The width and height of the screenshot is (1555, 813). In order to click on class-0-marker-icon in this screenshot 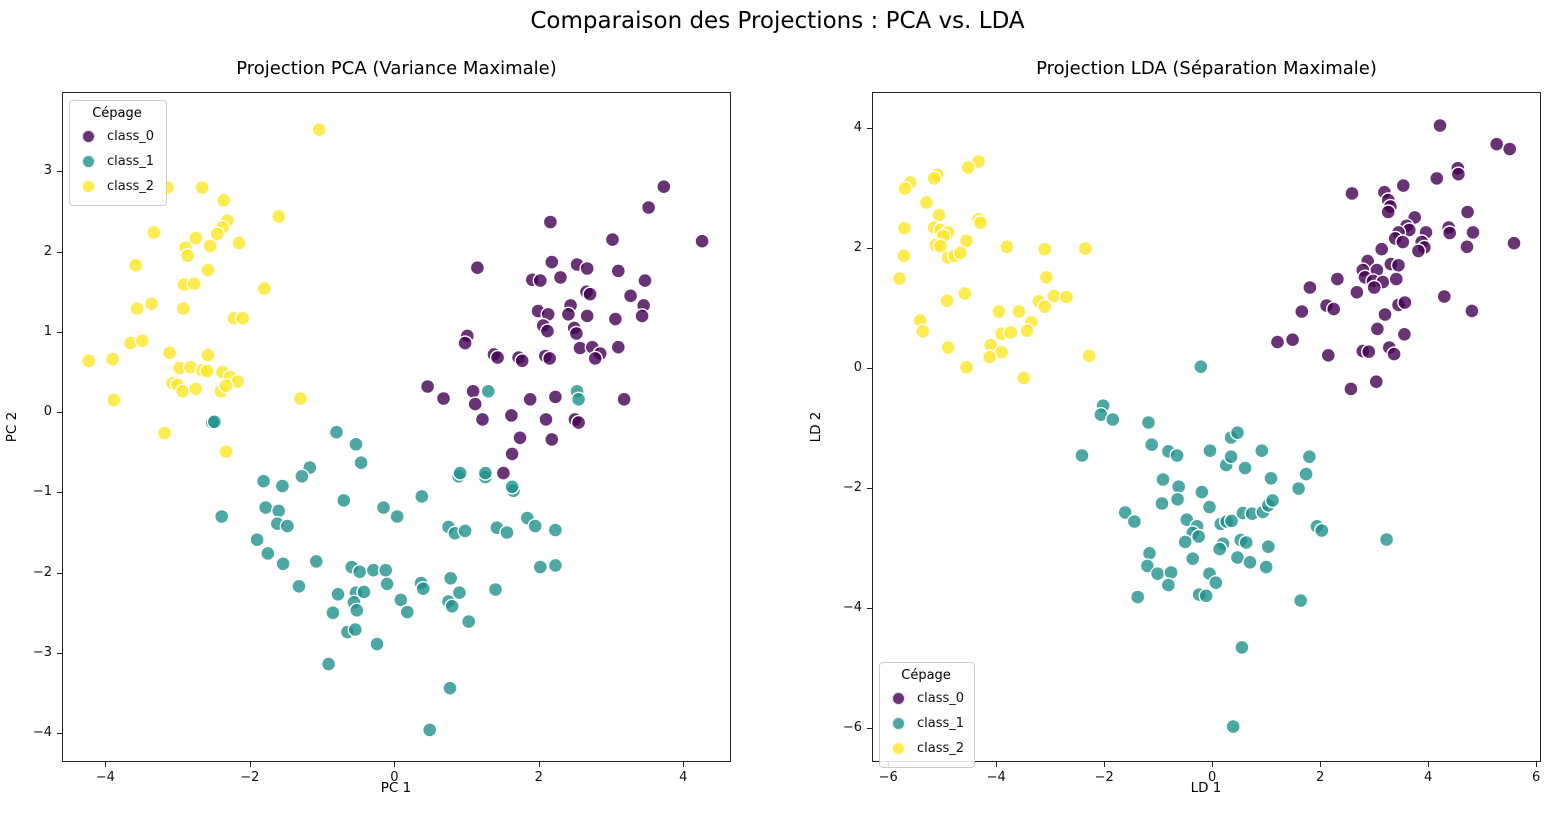, I will do `click(898, 698)`.